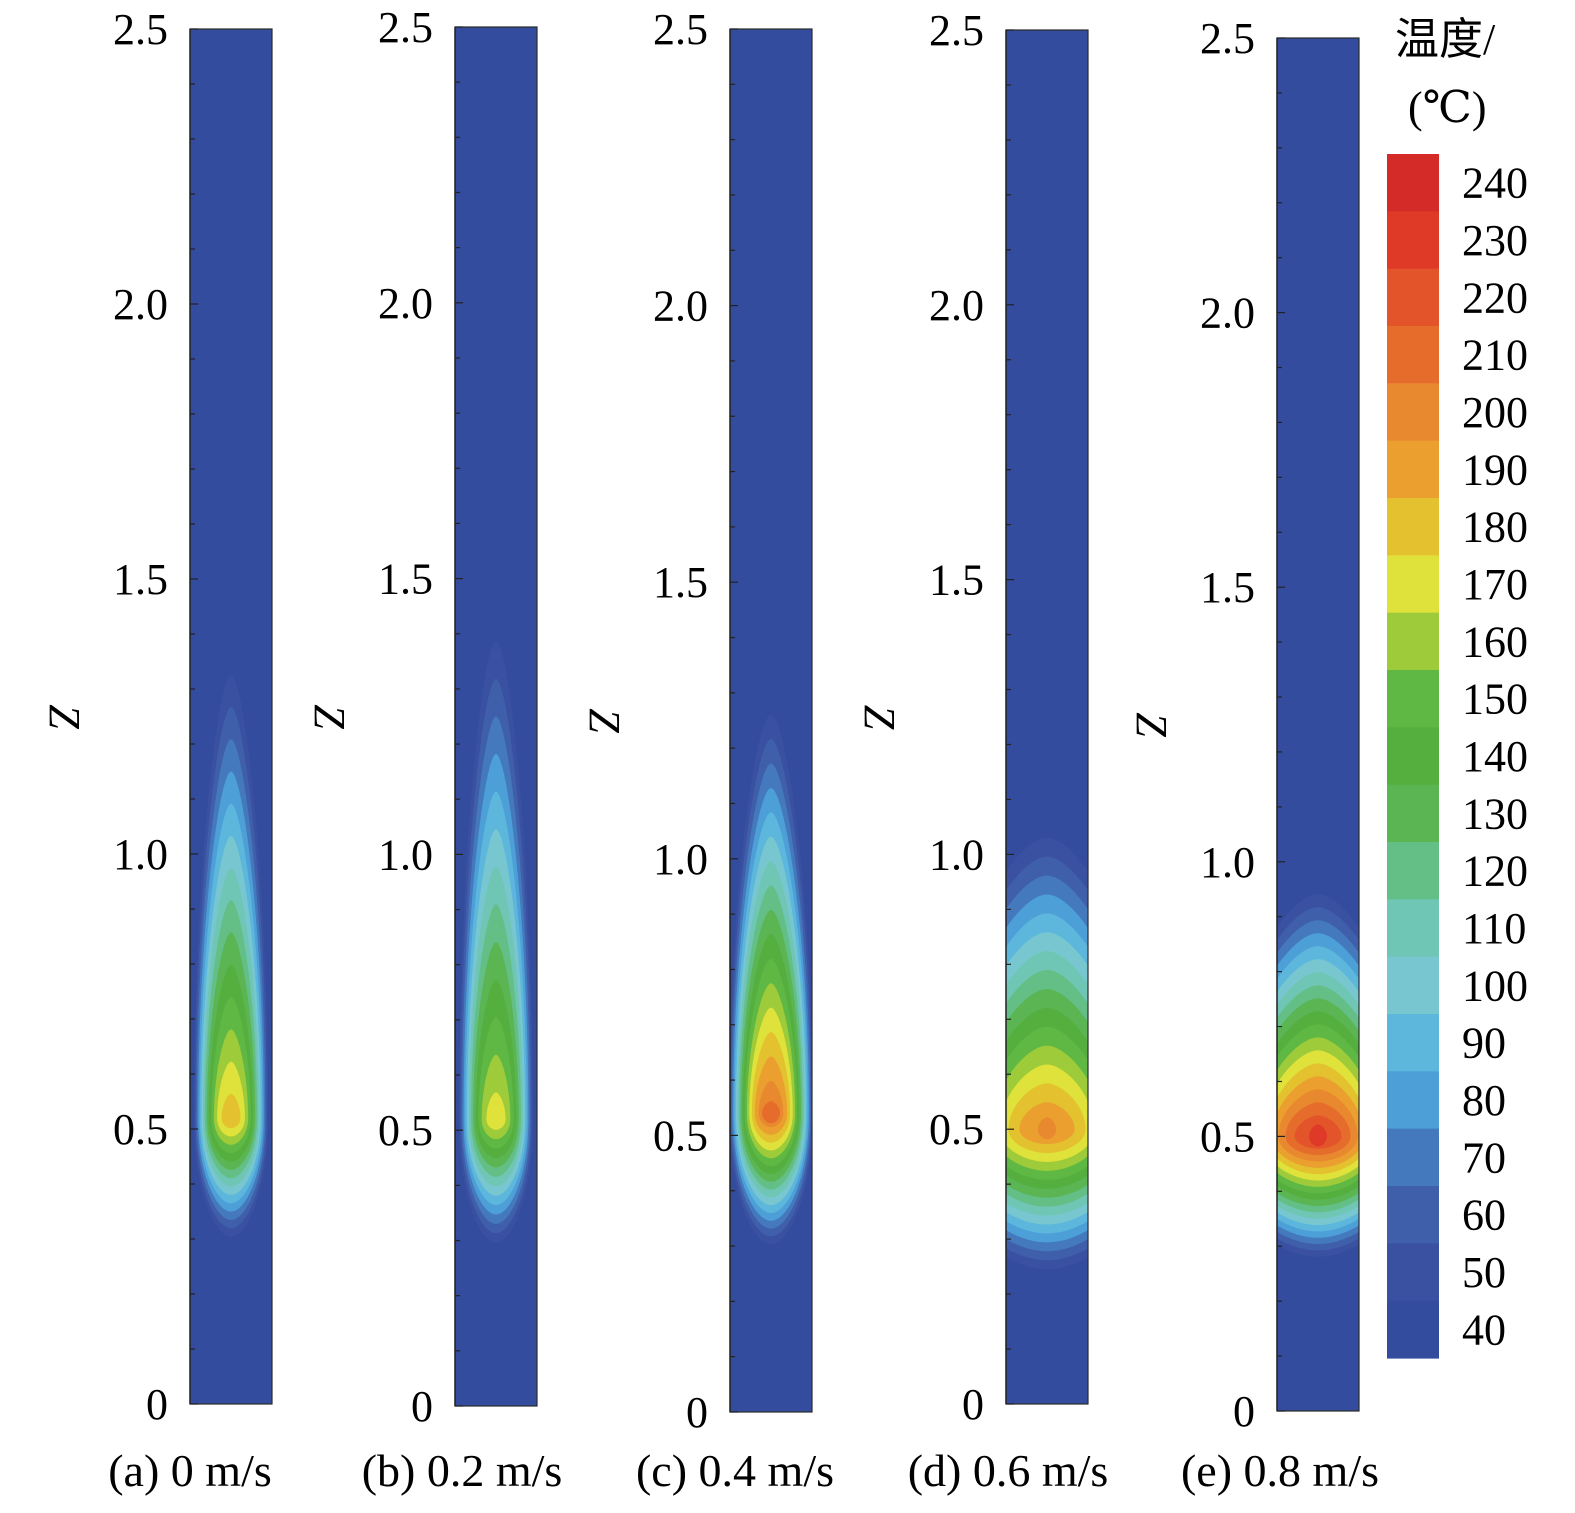 The height and width of the screenshot is (1513, 1575). I want to click on colorbar-tick-label: 240, so click(1495, 183).